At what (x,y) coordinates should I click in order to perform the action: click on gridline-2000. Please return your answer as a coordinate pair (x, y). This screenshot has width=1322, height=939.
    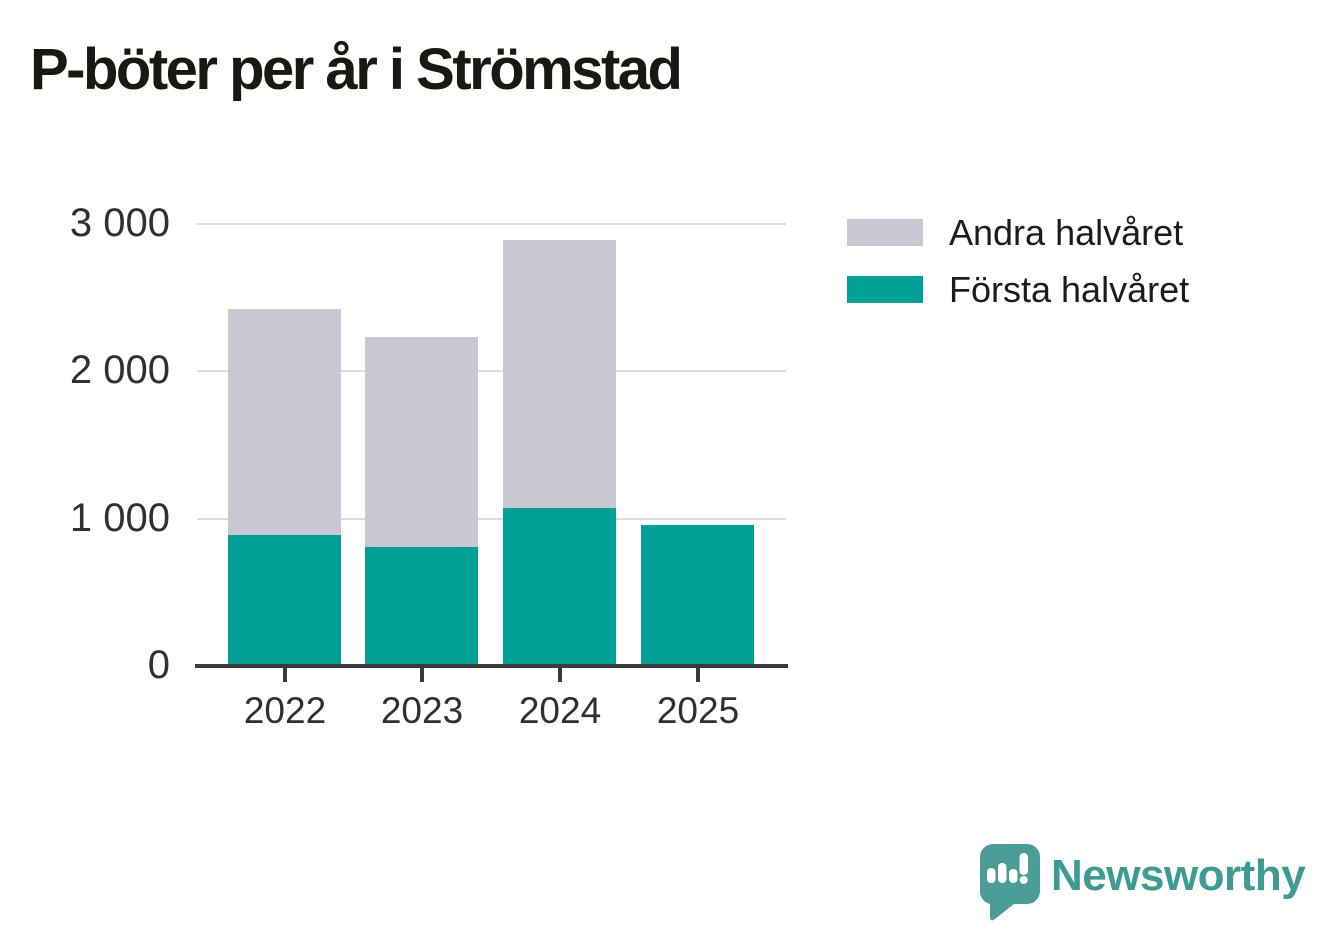
    Looking at the image, I should click on (491, 371).